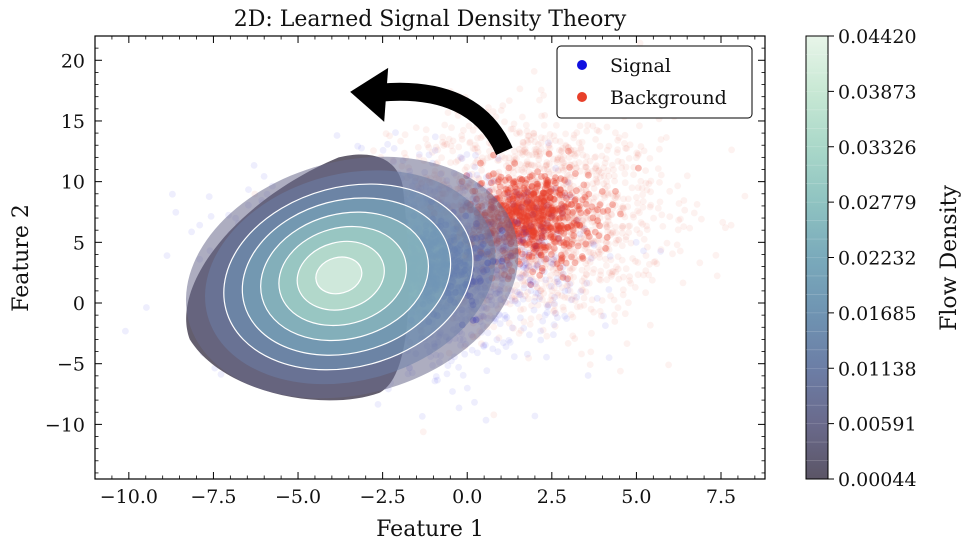  I want to click on x-tick-label: −2.5, so click(383, 497).